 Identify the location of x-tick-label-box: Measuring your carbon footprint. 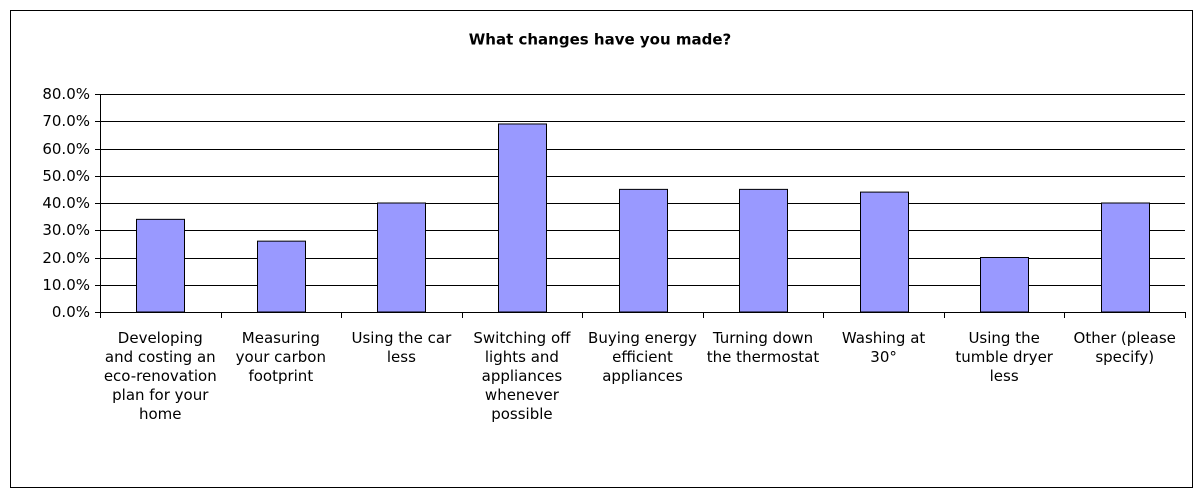
(280, 357).